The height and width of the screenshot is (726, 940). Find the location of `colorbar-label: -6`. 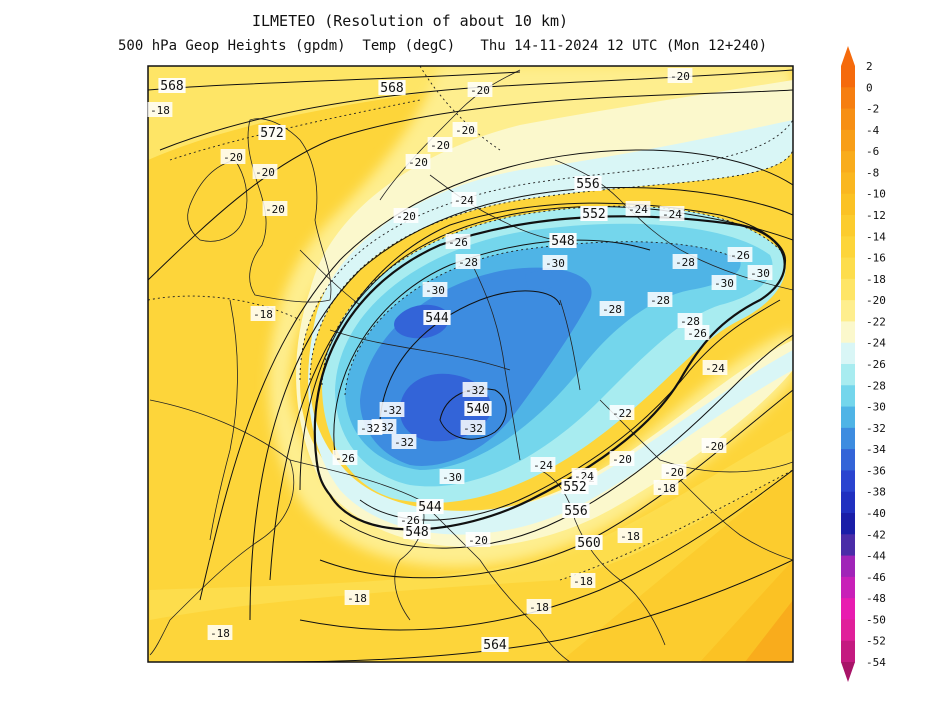

colorbar-label: -6 is located at coordinates (872, 151).